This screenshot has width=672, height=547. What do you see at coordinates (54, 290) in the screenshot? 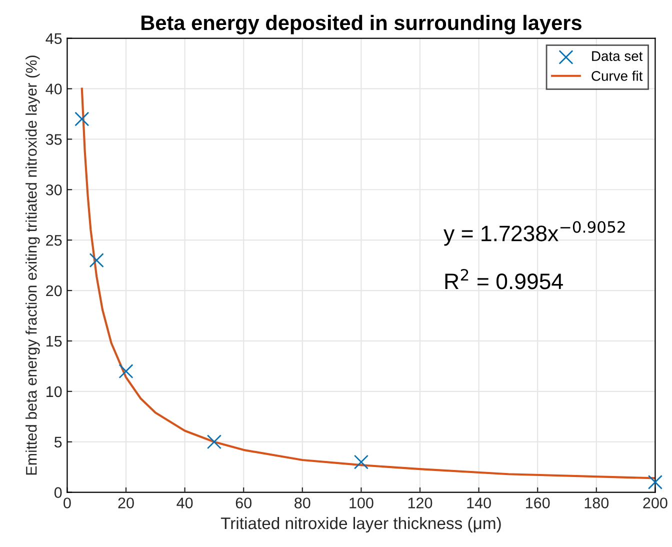
I see `y-tick-label: 20` at bounding box center [54, 290].